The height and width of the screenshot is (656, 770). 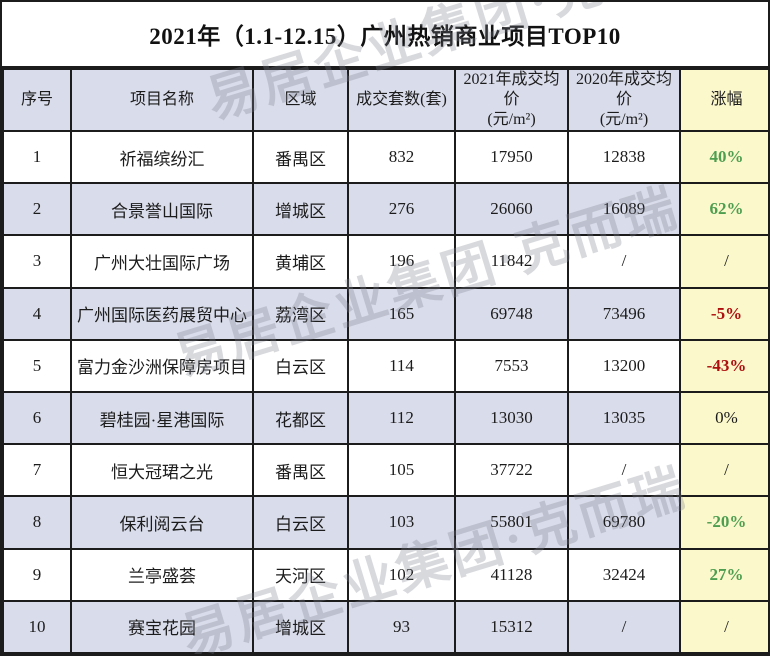 What do you see at coordinates (511, 626) in the screenshot?
I see `price-2021-cell: 15312` at bounding box center [511, 626].